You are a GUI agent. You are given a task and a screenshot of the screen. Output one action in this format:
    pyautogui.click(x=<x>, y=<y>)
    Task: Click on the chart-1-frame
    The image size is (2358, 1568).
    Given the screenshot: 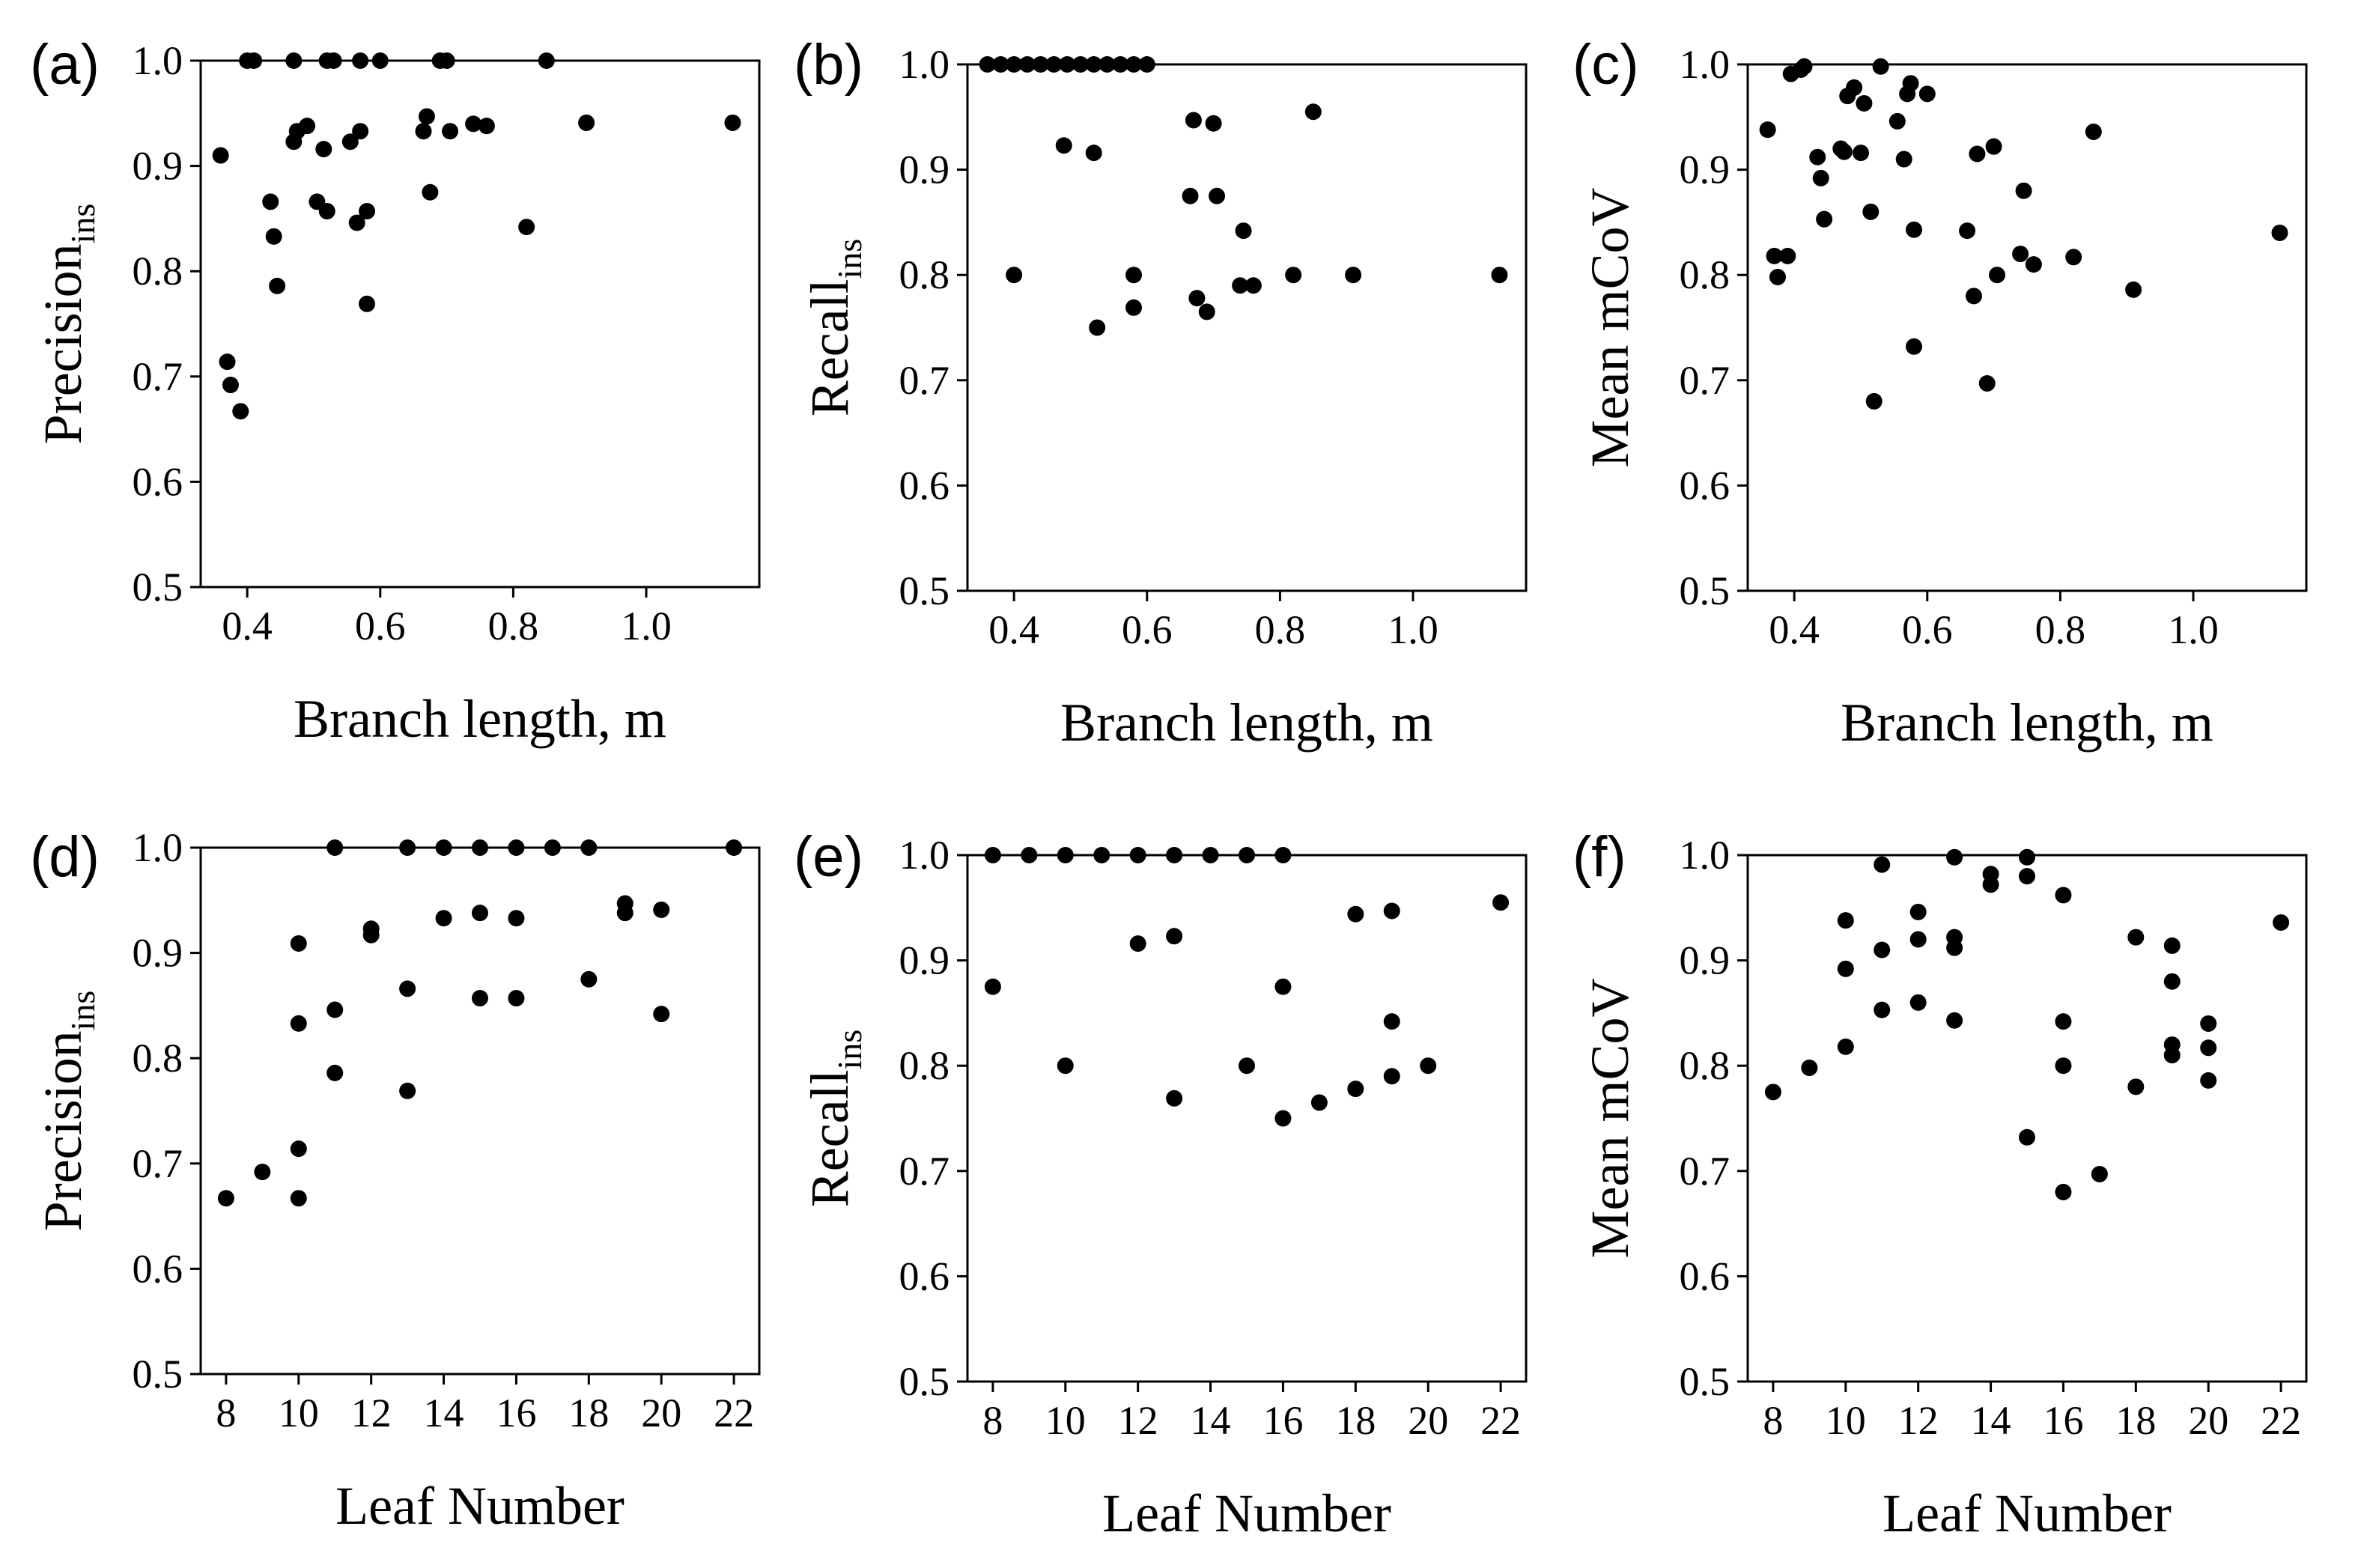 What is the action you would take?
    pyautogui.click(x=1247, y=327)
    